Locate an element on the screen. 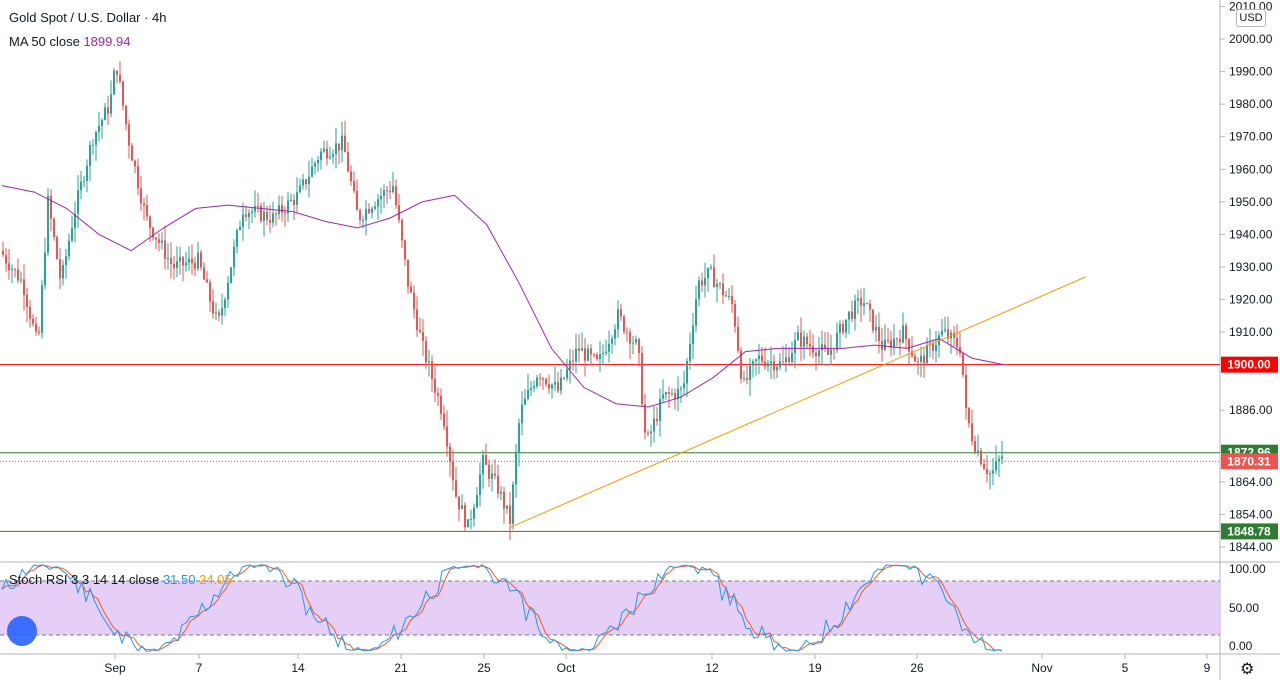 Image resolution: width=1280 pixels, height=680 pixels. price-tag-label: 1848.78 is located at coordinates (1249, 531).